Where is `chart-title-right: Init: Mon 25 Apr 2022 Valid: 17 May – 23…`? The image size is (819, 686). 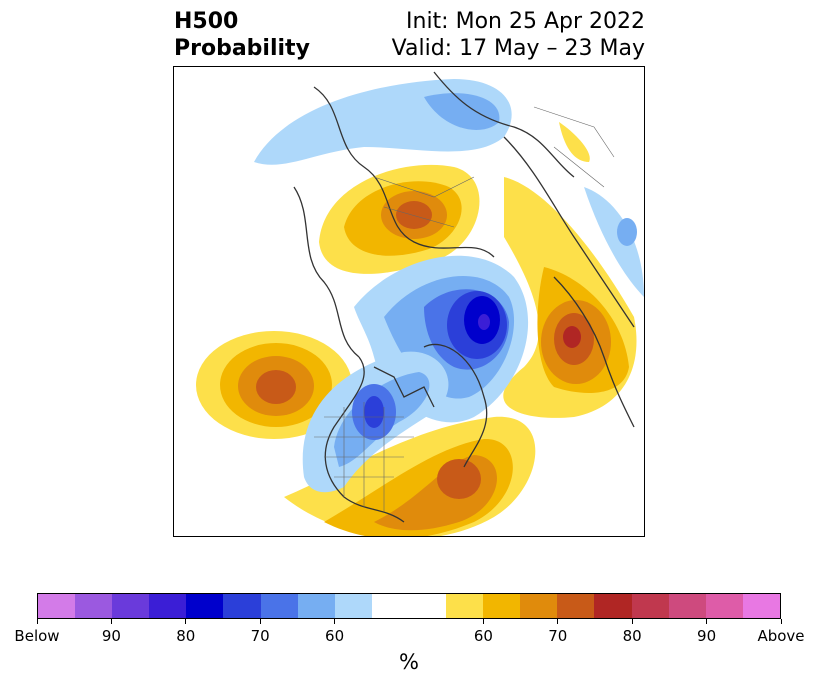 chart-title-right: Init: Mon 25 Apr 2022 Valid: 17 May – 23… is located at coordinates (518, 35).